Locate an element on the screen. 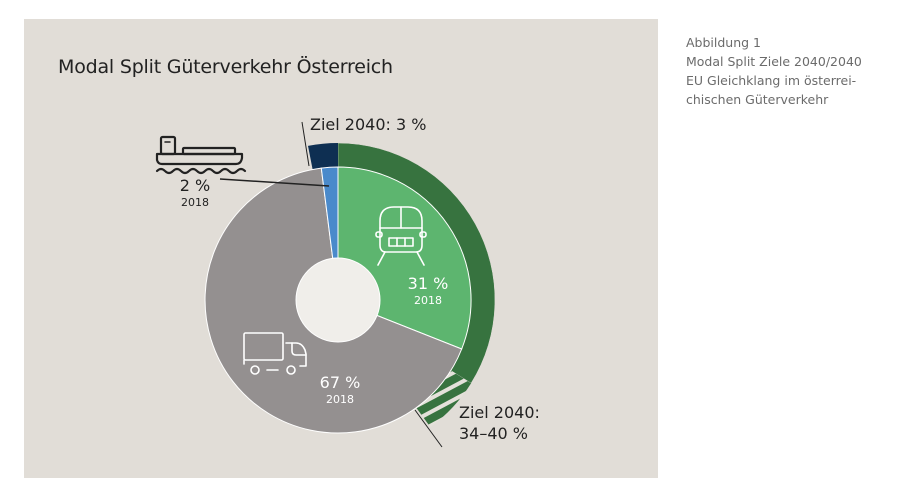 This screenshot has height=500, width=900. chart-title: Modal Split Güterverkehr Österreich is located at coordinates (225, 67).